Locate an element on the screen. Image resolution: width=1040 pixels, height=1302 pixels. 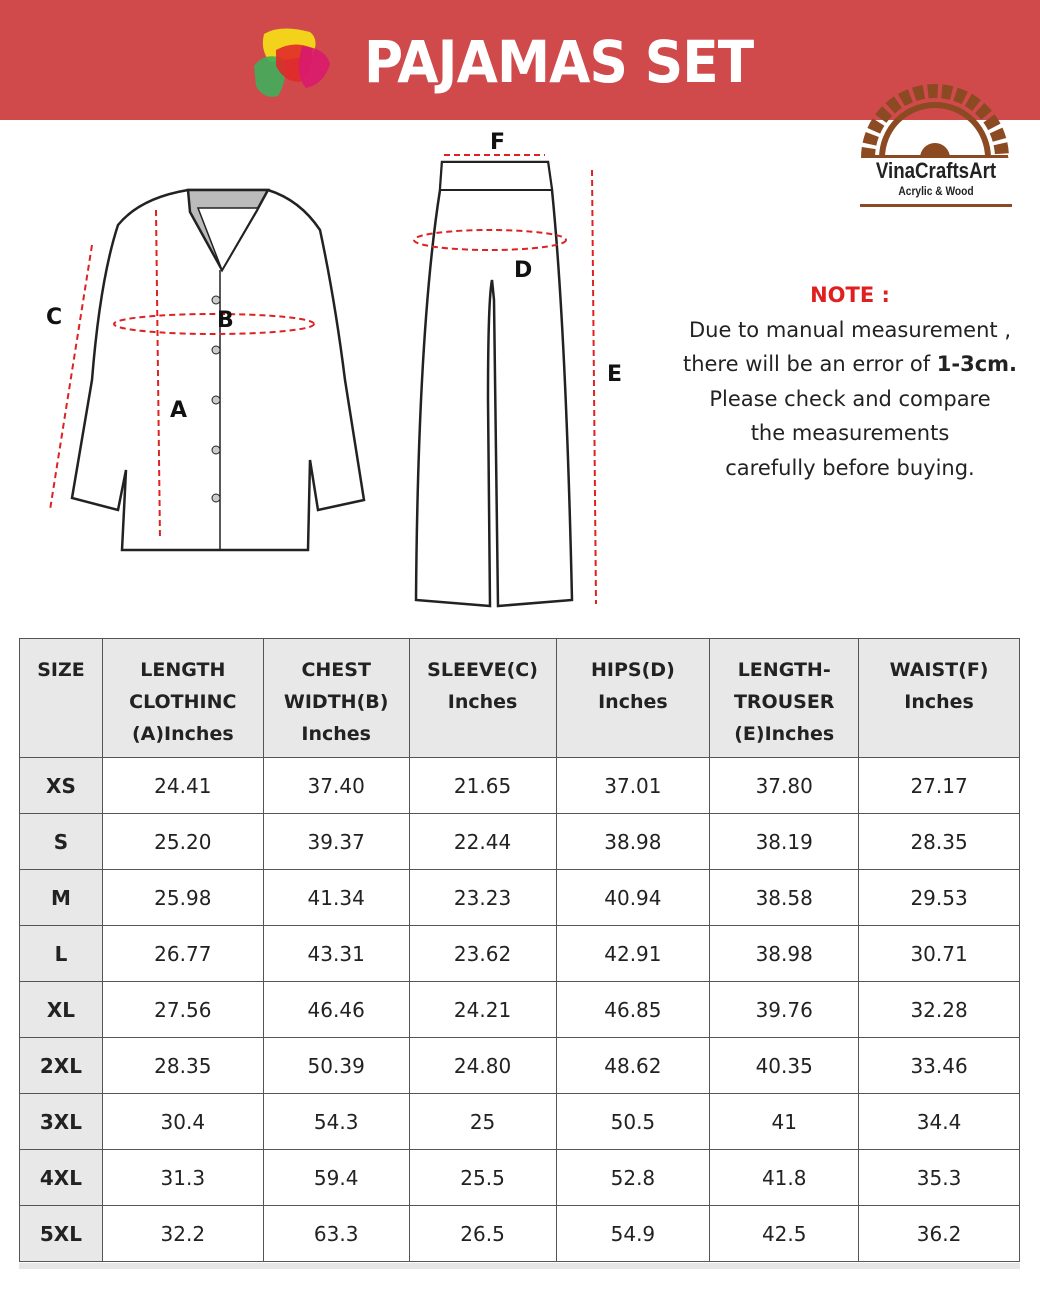
measurement-cell: 27.17 is located at coordinates (939, 785).